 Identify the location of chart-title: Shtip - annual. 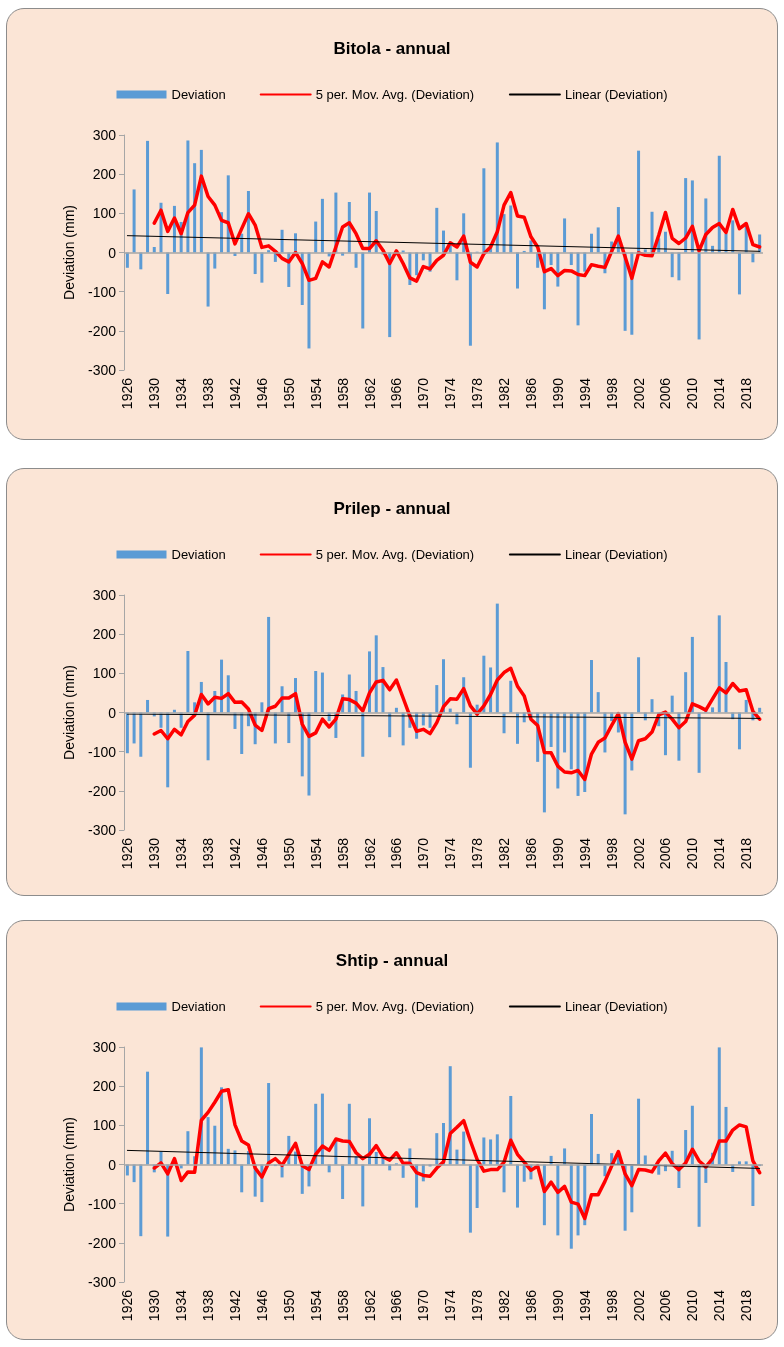
(392, 960).